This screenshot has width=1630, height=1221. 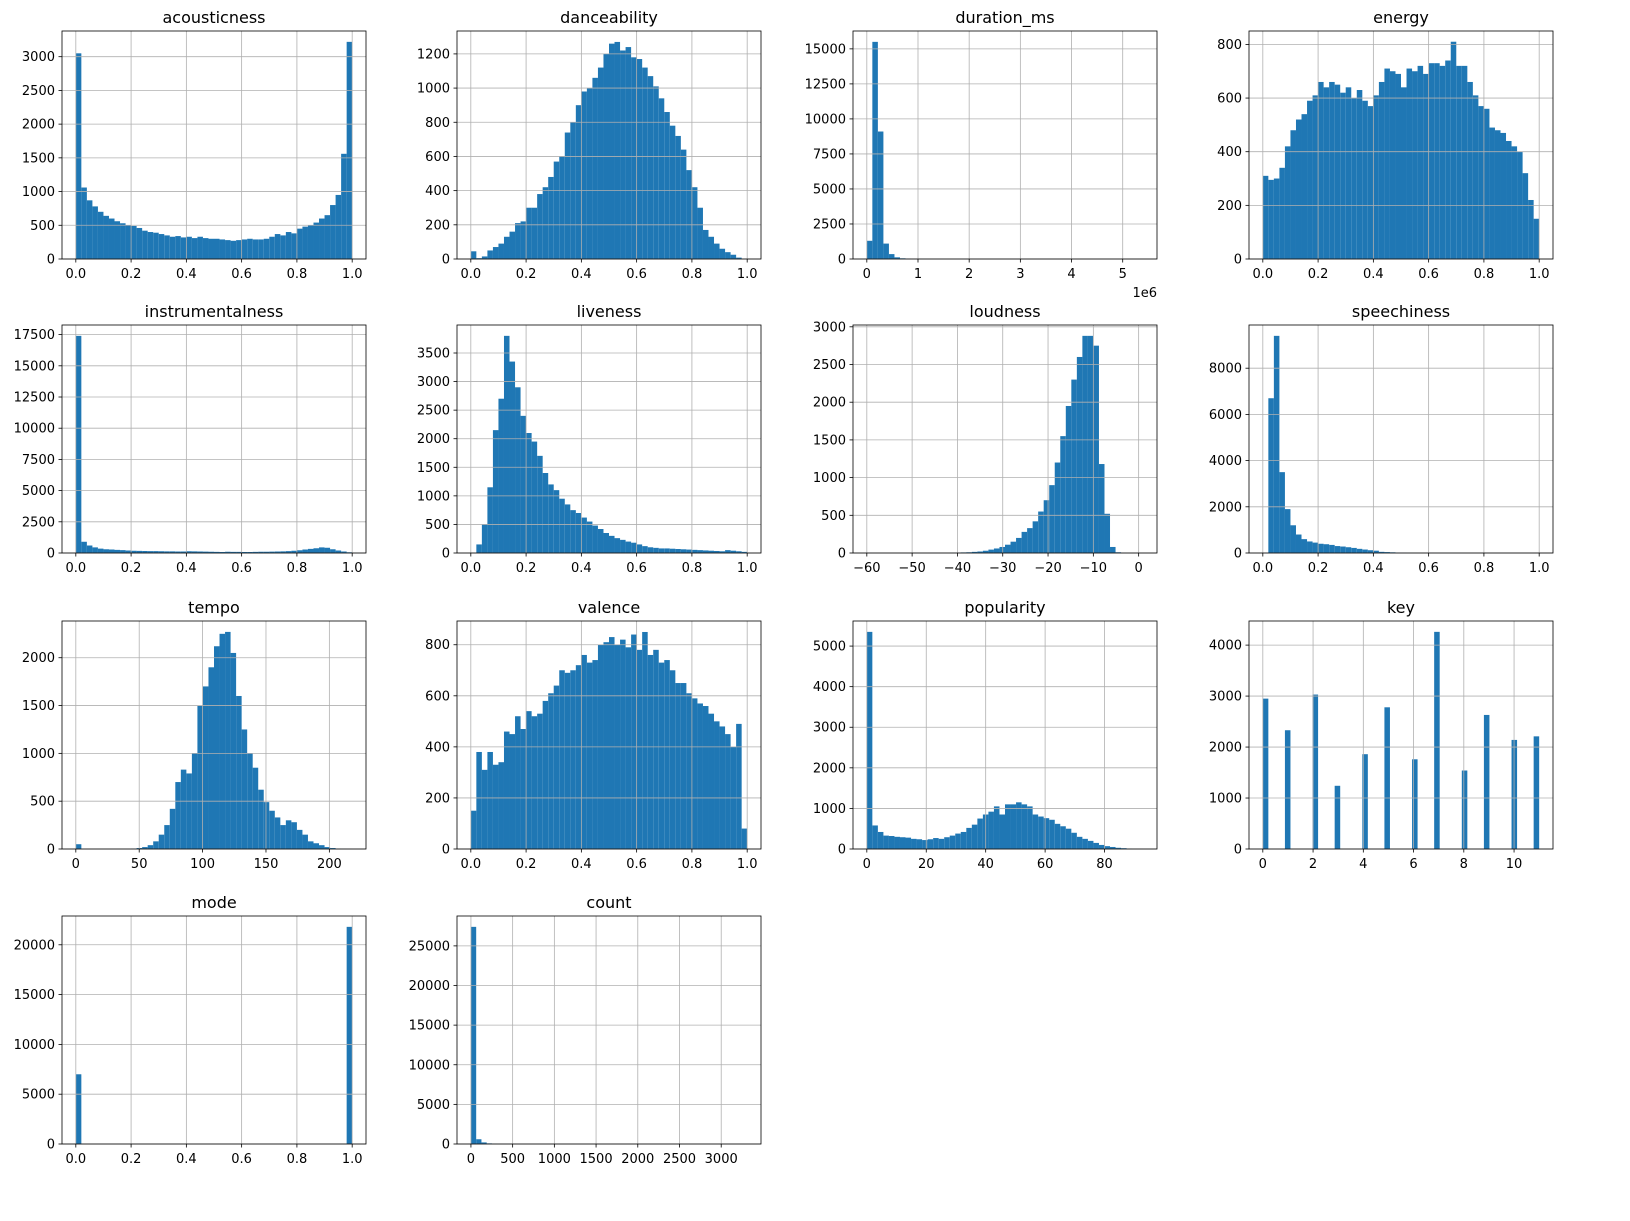 What do you see at coordinates (42, 226) in the screenshot?
I see `y-tick-label: 500` at bounding box center [42, 226].